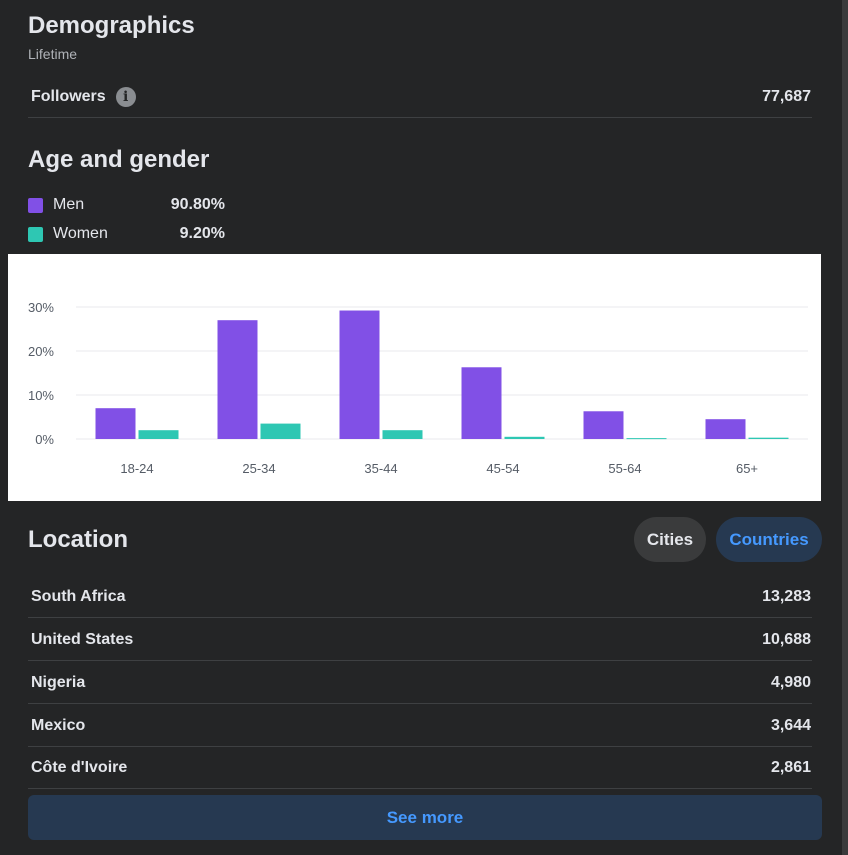 This screenshot has height=855, width=848. What do you see at coordinates (624, 468) in the screenshot?
I see `x-tick-label: 55-64` at bounding box center [624, 468].